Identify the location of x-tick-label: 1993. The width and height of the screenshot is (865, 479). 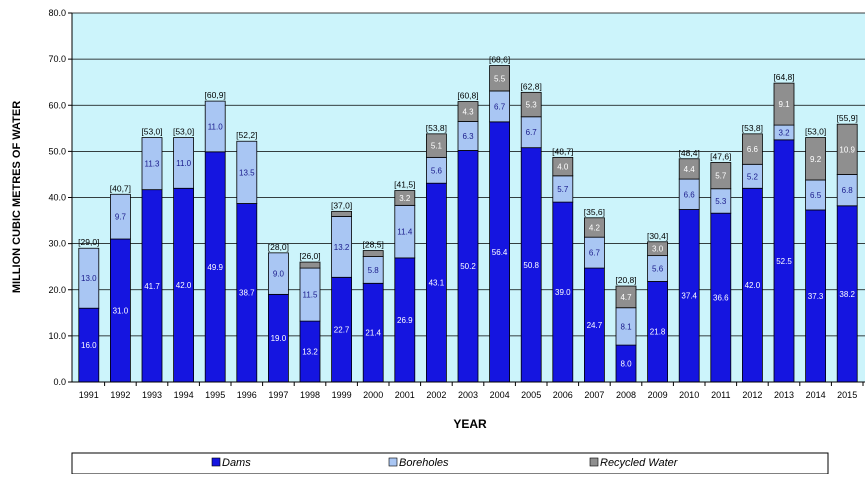
(152, 395).